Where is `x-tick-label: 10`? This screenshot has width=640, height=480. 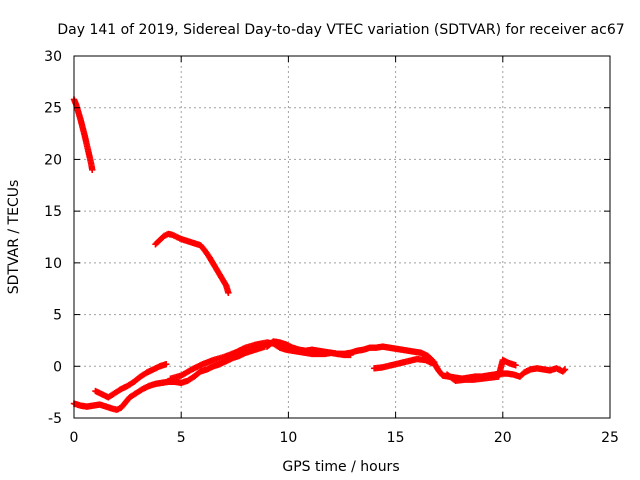
x-tick-label: 10 is located at coordinates (288, 438).